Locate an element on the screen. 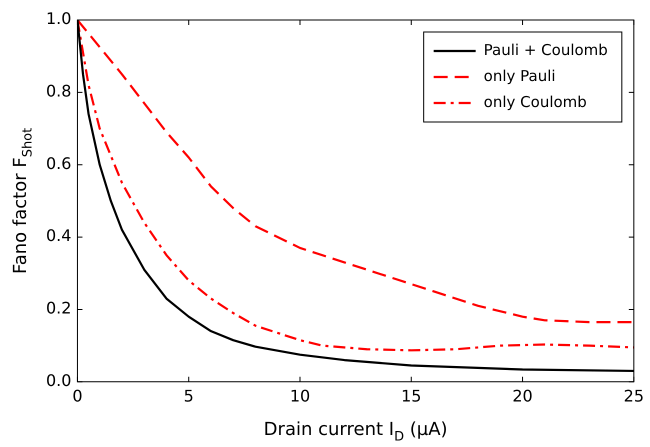 The width and height of the screenshot is (650, 447). legend-label: Pauli + Coulomb is located at coordinates (546, 49).